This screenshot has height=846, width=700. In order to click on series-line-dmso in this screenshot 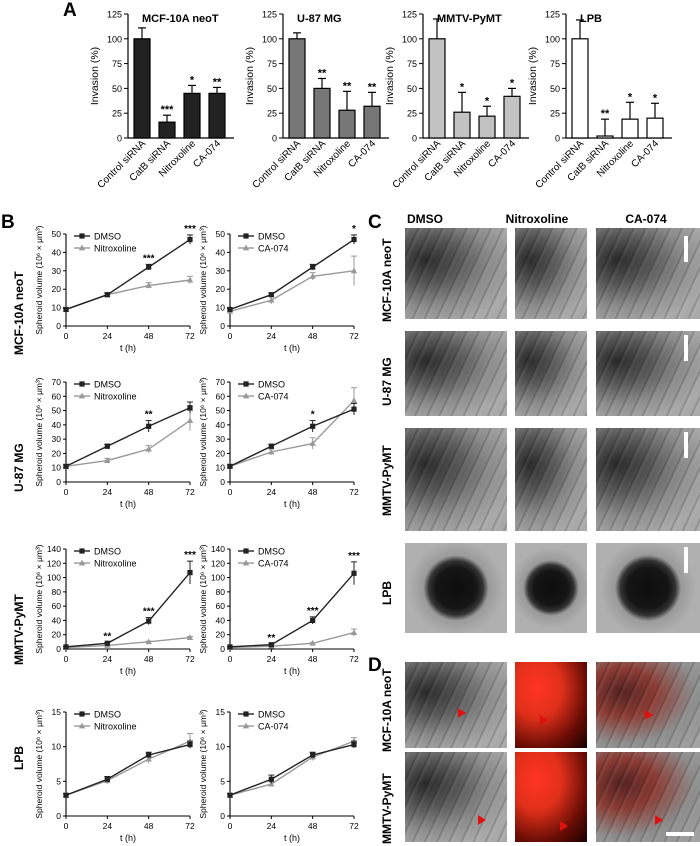, I will do `click(128, 274)`.